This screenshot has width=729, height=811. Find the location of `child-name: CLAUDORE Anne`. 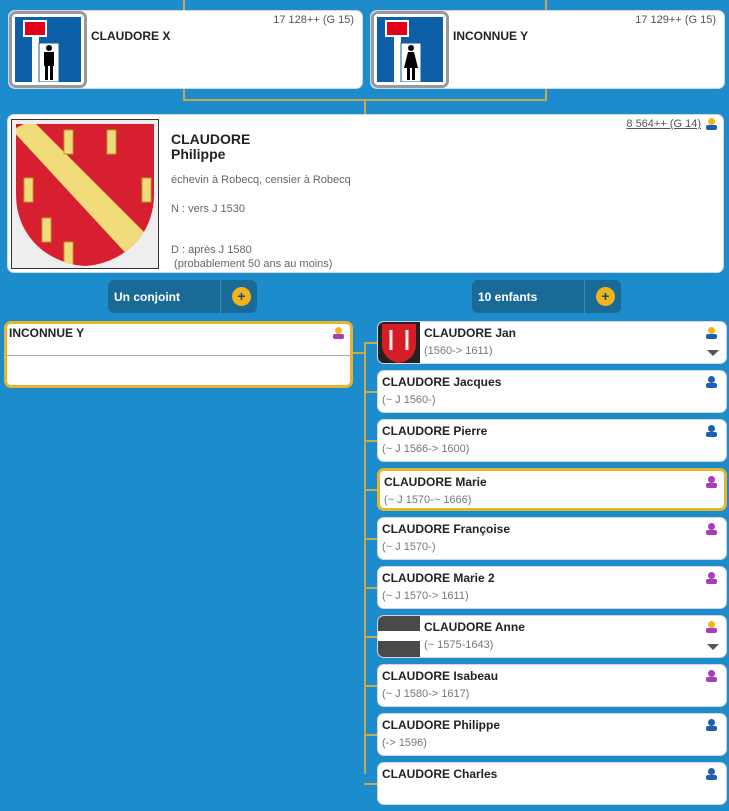

child-name: CLAUDORE Anne is located at coordinates (474, 627).